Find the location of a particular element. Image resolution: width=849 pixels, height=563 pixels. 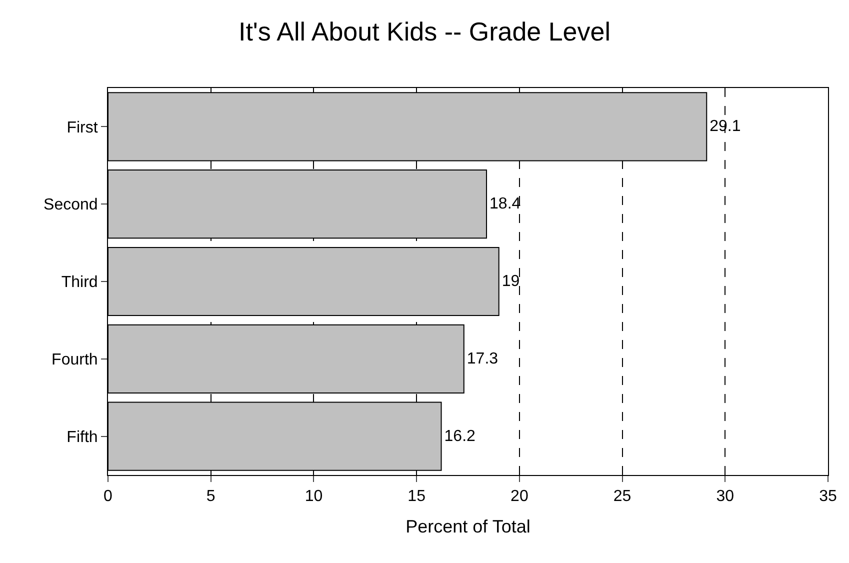

x-tick-label: 30 is located at coordinates (725, 497).